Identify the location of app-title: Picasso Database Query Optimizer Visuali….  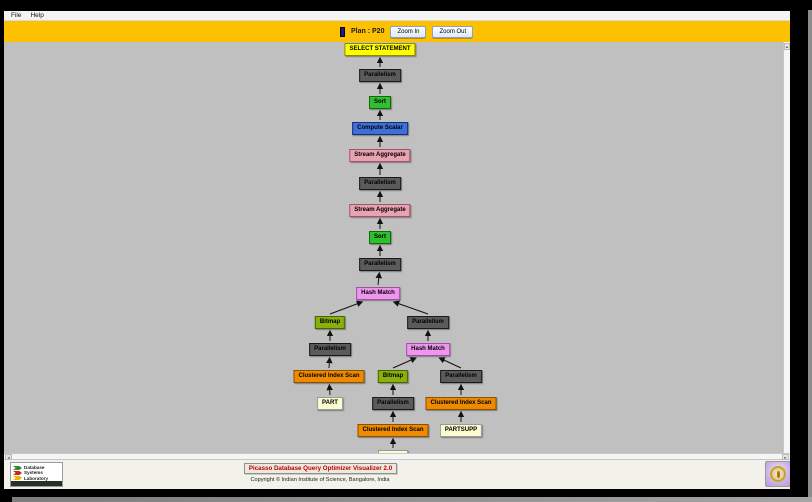
(320, 468).